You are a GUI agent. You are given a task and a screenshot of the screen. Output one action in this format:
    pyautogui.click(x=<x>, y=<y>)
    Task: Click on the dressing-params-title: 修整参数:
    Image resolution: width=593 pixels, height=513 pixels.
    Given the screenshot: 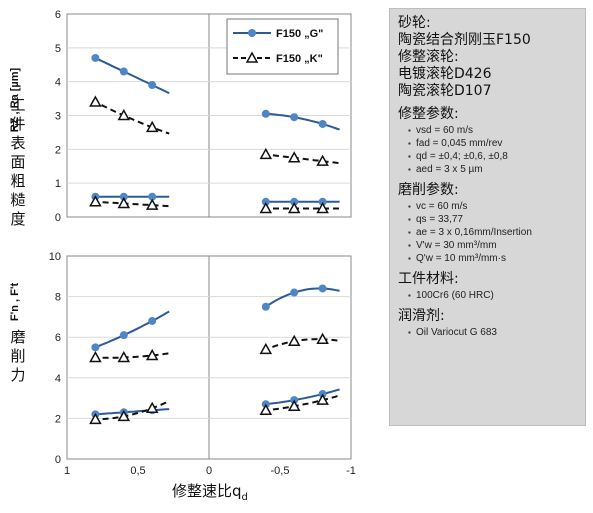 What is the action you would take?
    pyautogui.click(x=428, y=114)
    